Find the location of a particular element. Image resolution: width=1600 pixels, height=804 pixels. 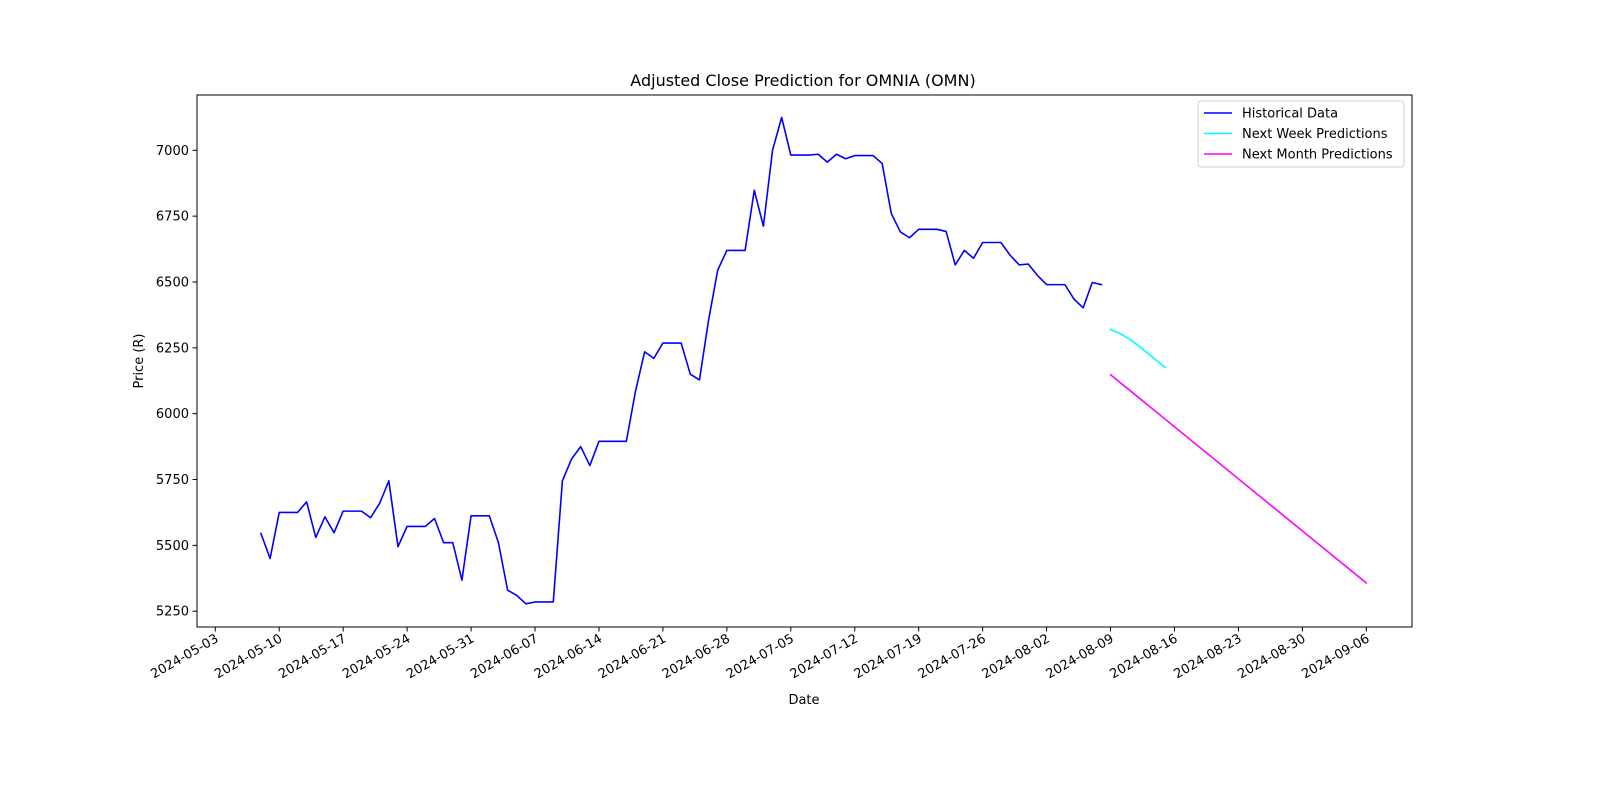

y-tick-label: 6000 is located at coordinates (172, 414).